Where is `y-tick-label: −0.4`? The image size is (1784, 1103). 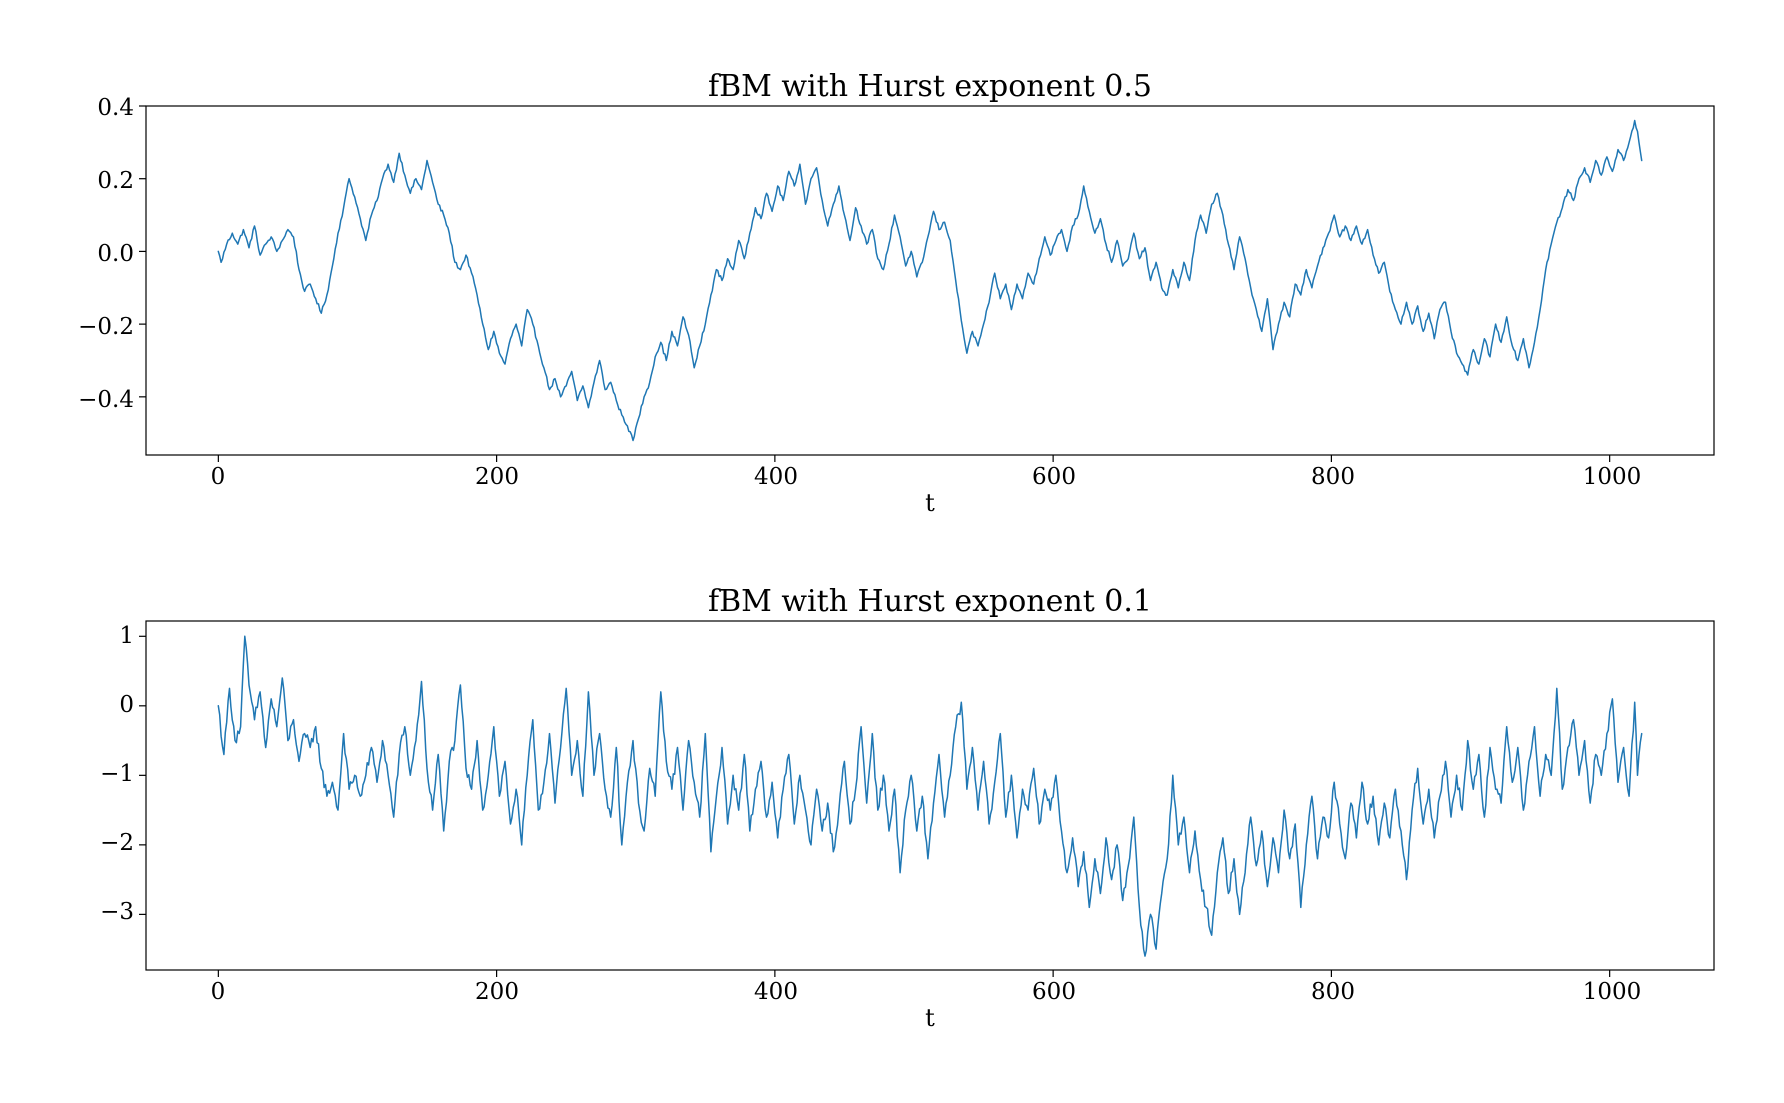
y-tick-label: −0.4 is located at coordinates (106, 400).